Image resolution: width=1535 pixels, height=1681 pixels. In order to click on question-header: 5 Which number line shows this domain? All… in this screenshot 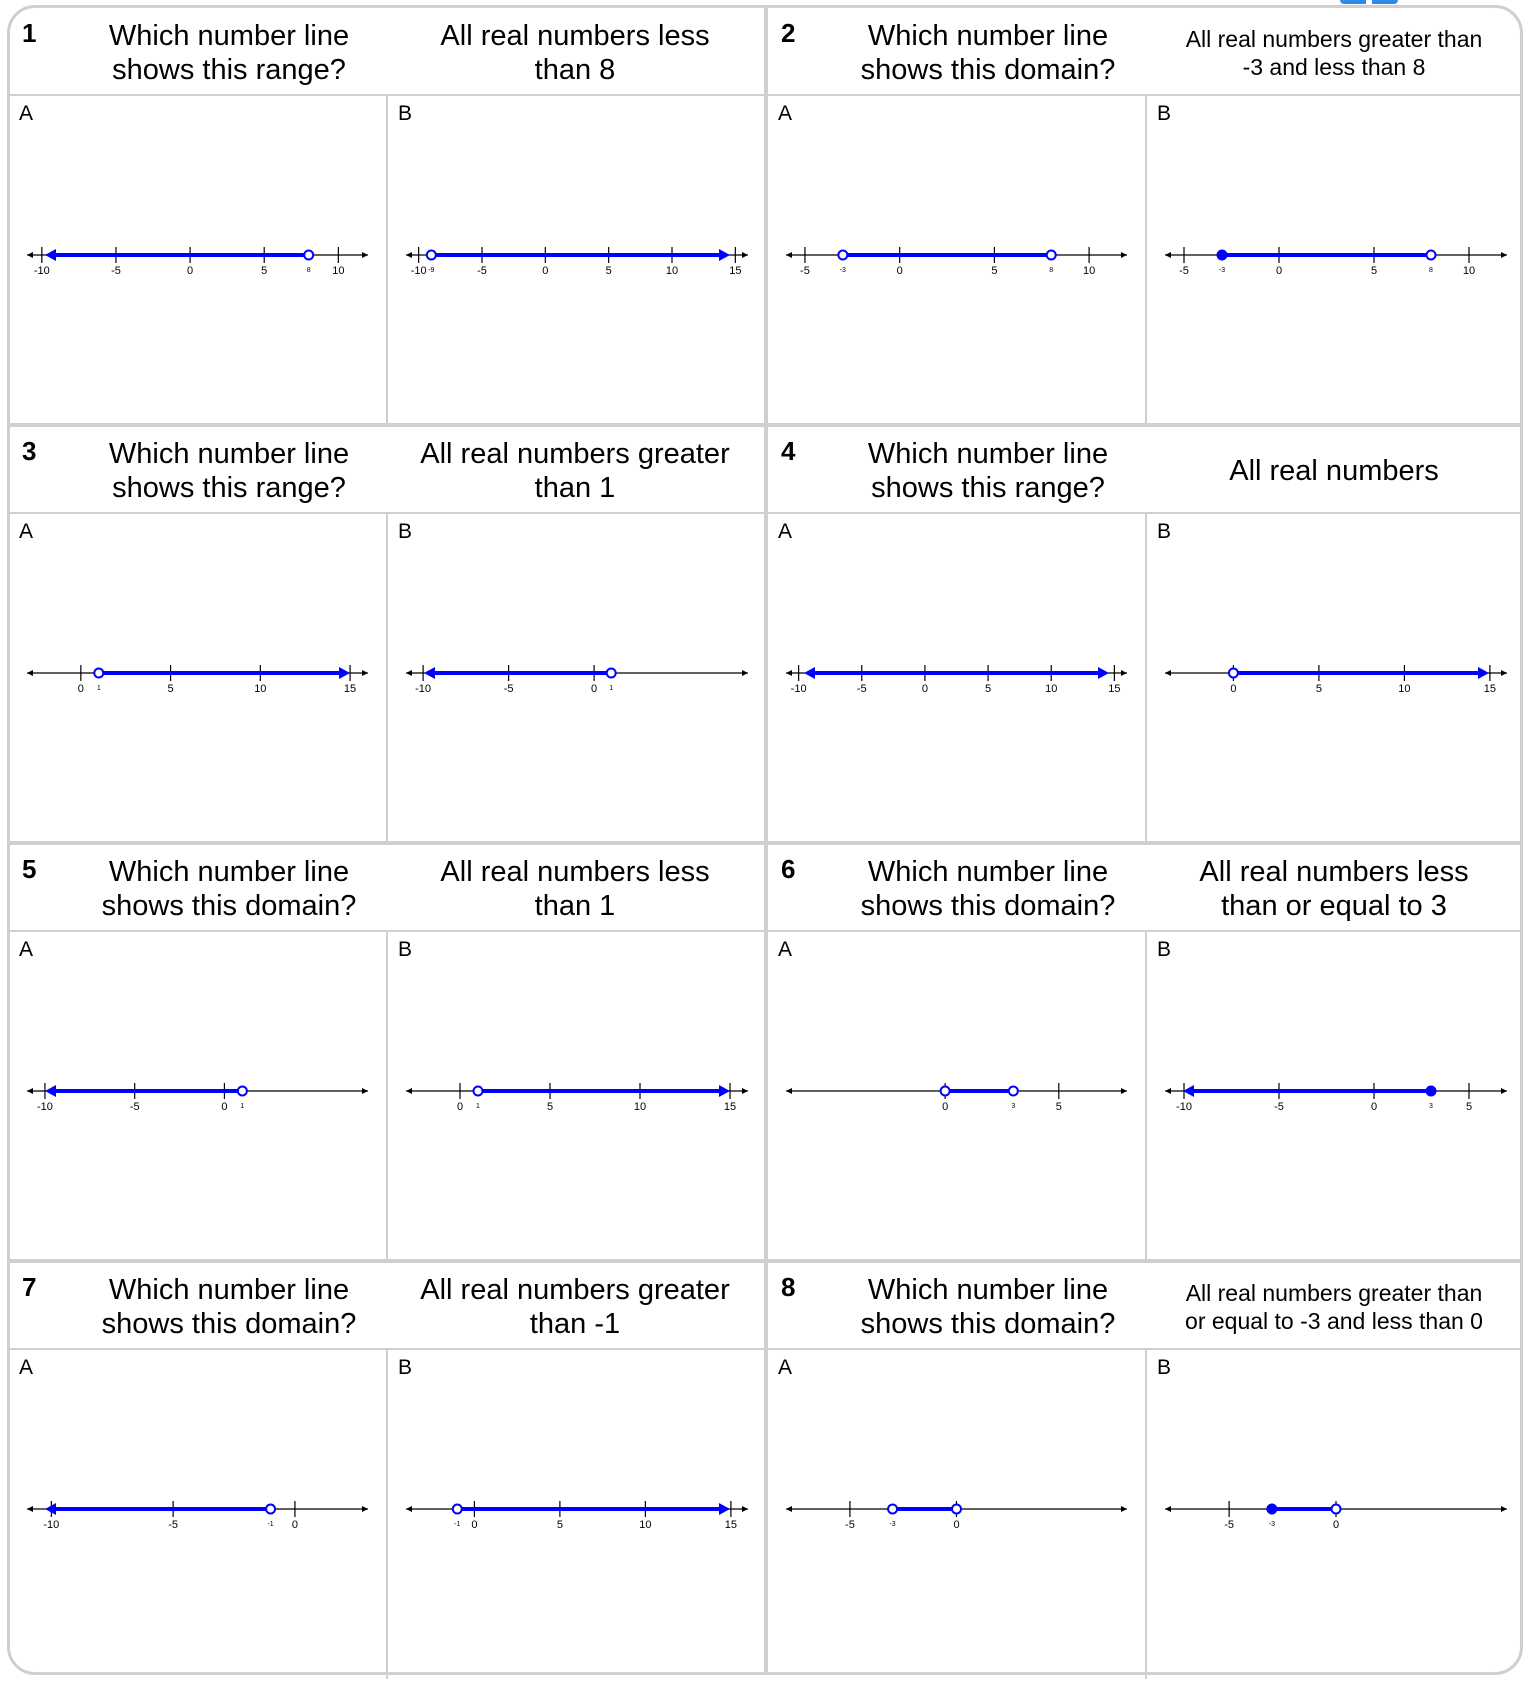, I will do `click(386, 888)`.